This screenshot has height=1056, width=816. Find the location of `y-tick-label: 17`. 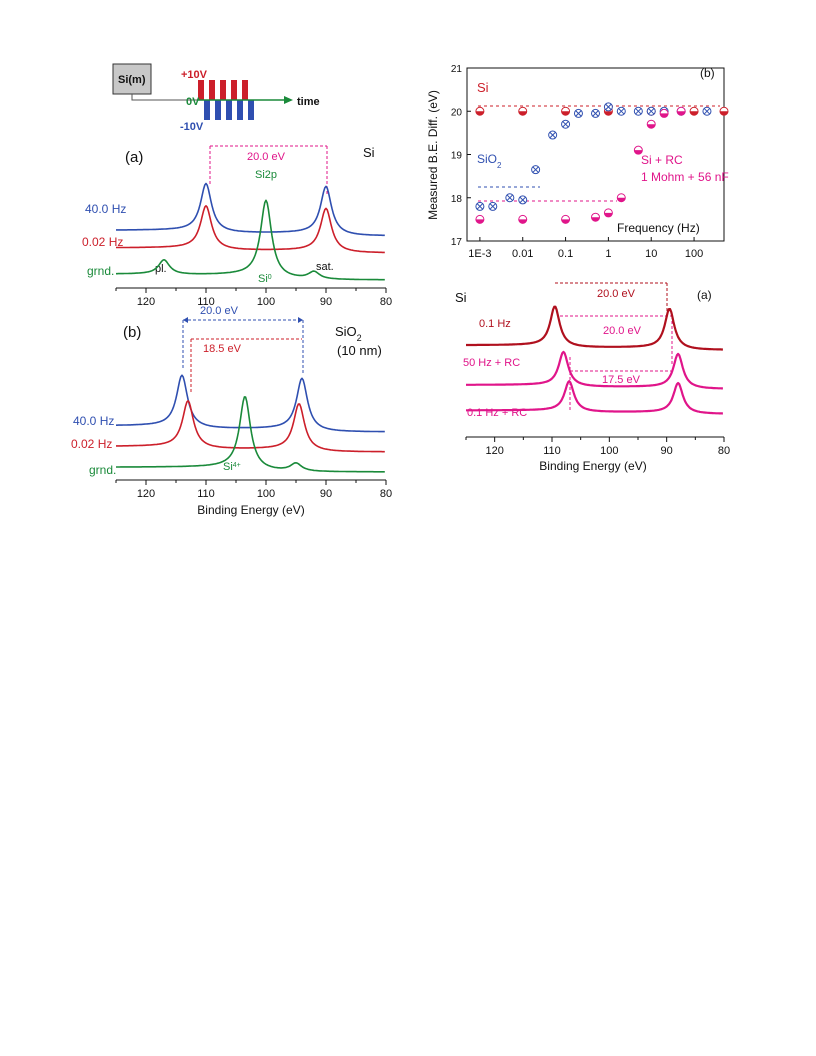

y-tick-label: 17 is located at coordinates (457, 242).